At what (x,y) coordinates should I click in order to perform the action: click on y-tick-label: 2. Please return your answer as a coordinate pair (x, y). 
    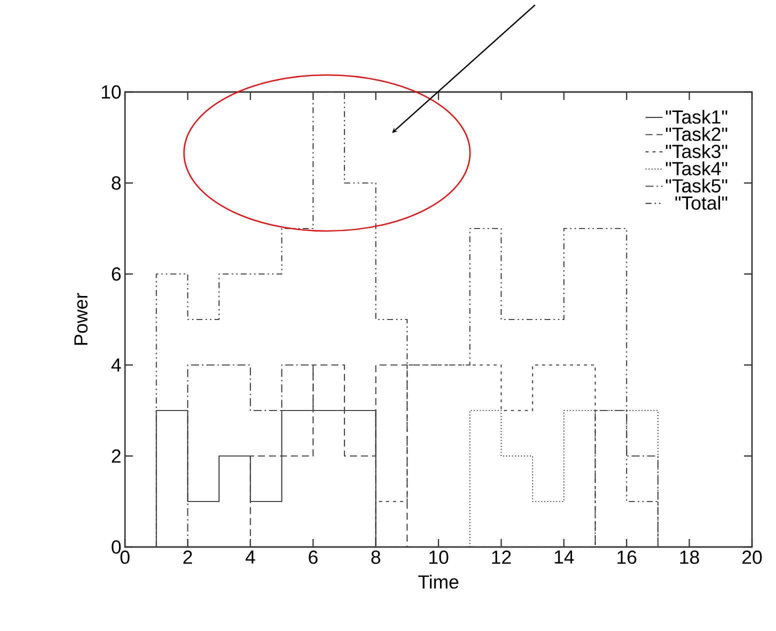
    Looking at the image, I should click on (116, 456).